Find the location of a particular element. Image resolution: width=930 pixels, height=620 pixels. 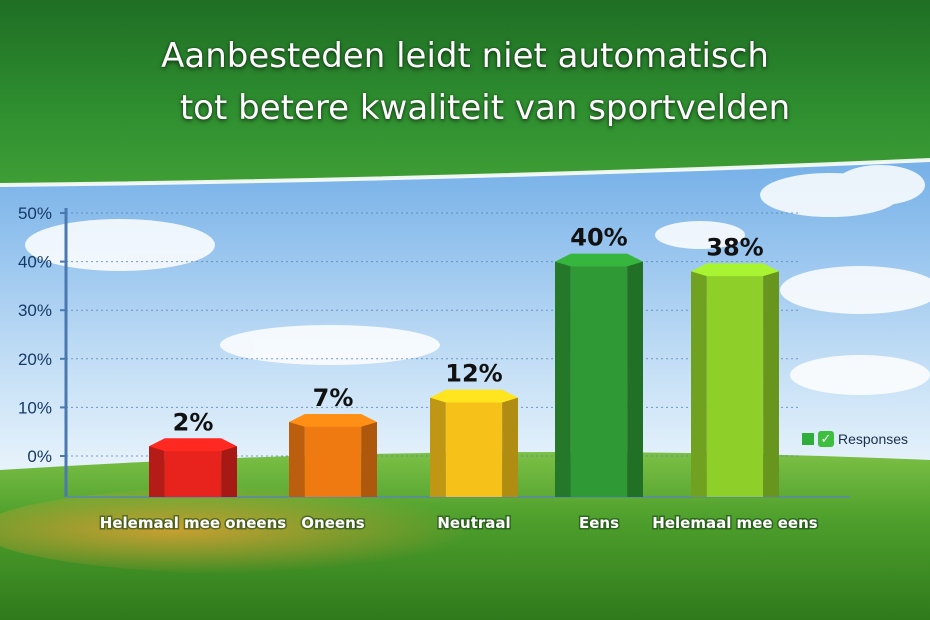

check-icon: ✓ is located at coordinates (826, 439).